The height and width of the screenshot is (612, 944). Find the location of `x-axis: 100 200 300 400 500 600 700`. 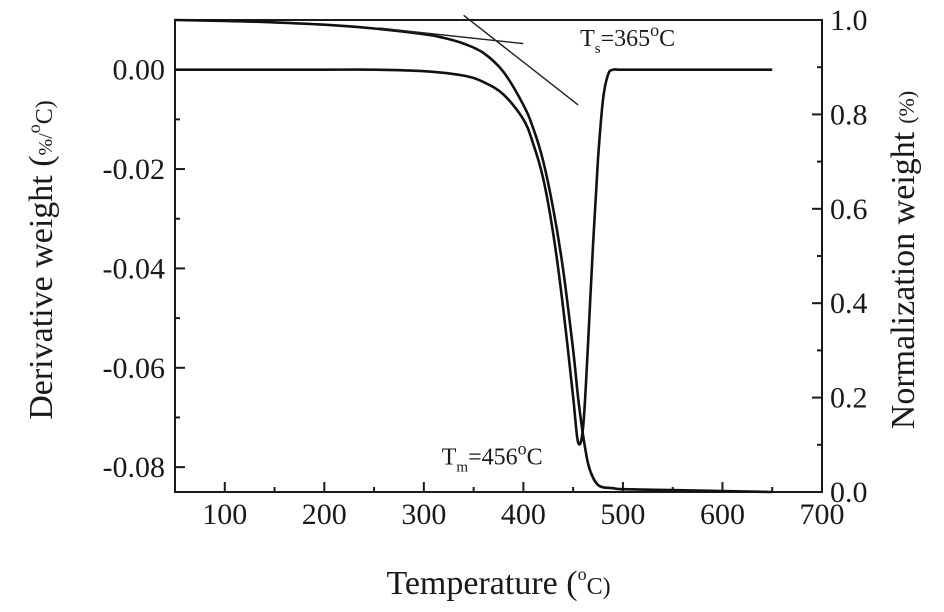

x-axis: 100 200 300 400 500 600 700 is located at coordinates (523, 506).